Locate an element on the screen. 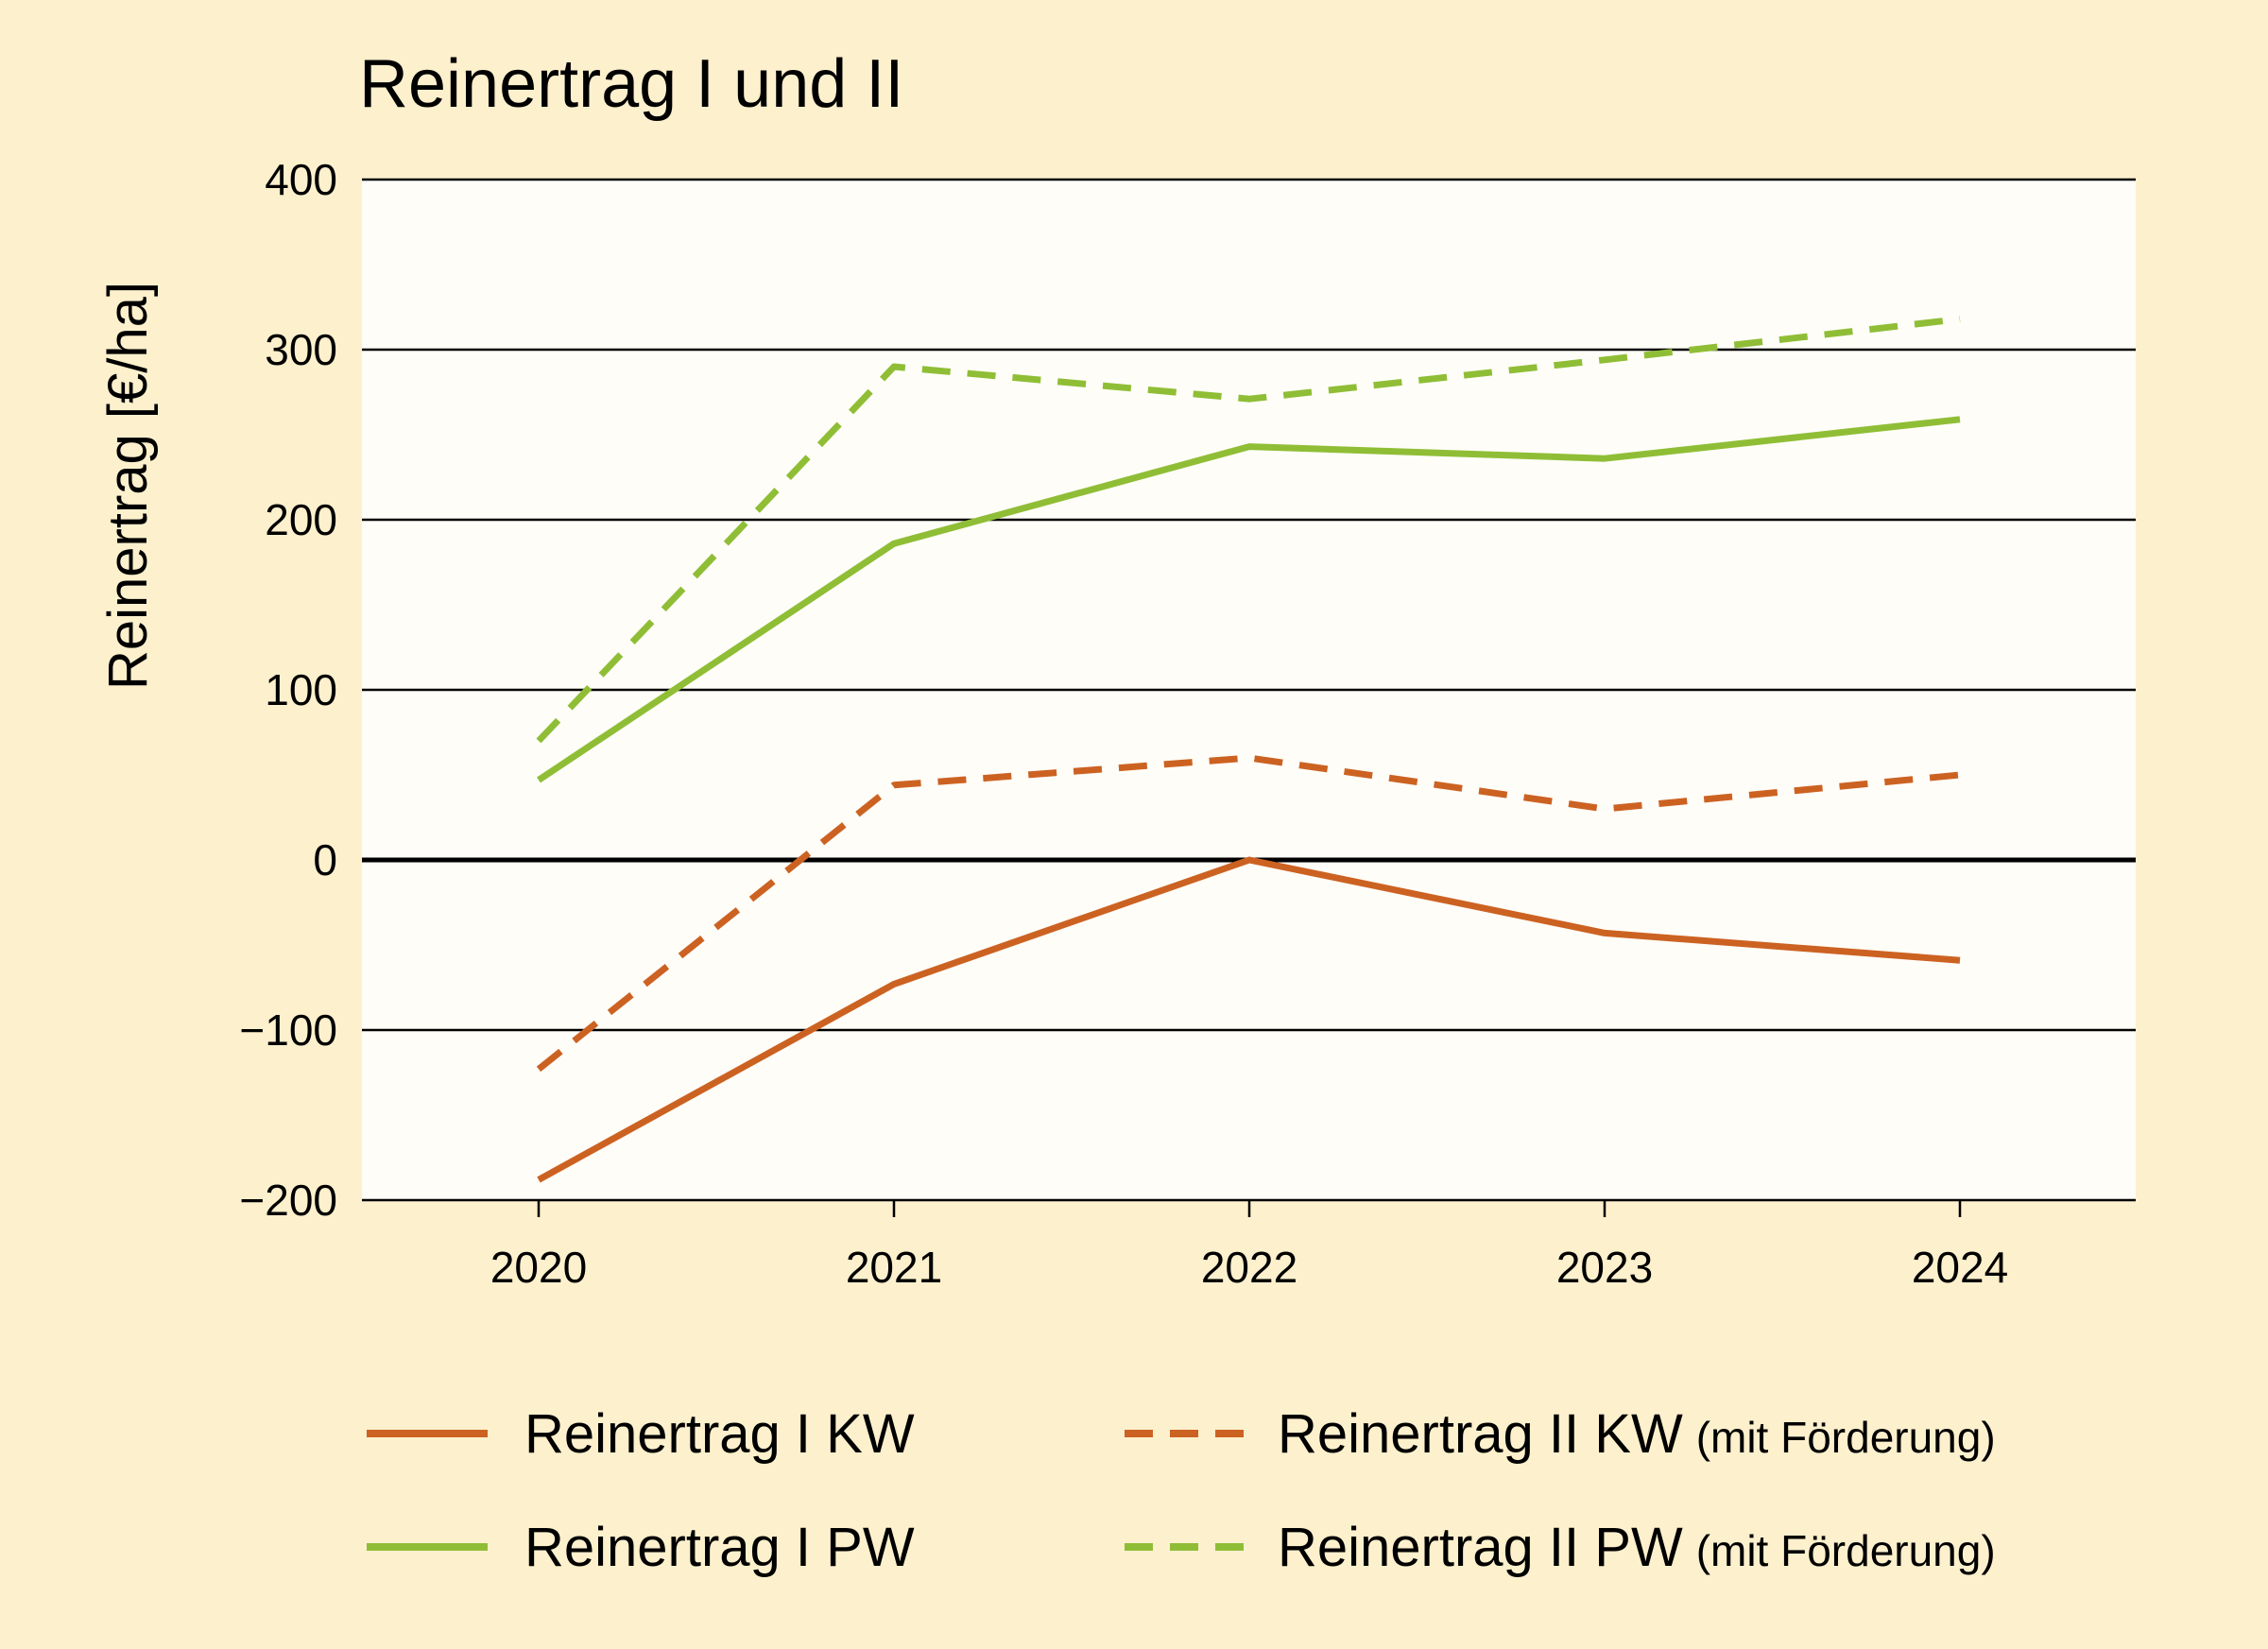 The width and height of the screenshot is (2268, 1649). legend-series-name: Reinertrag II PW is located at coordinates (1480, 1547).